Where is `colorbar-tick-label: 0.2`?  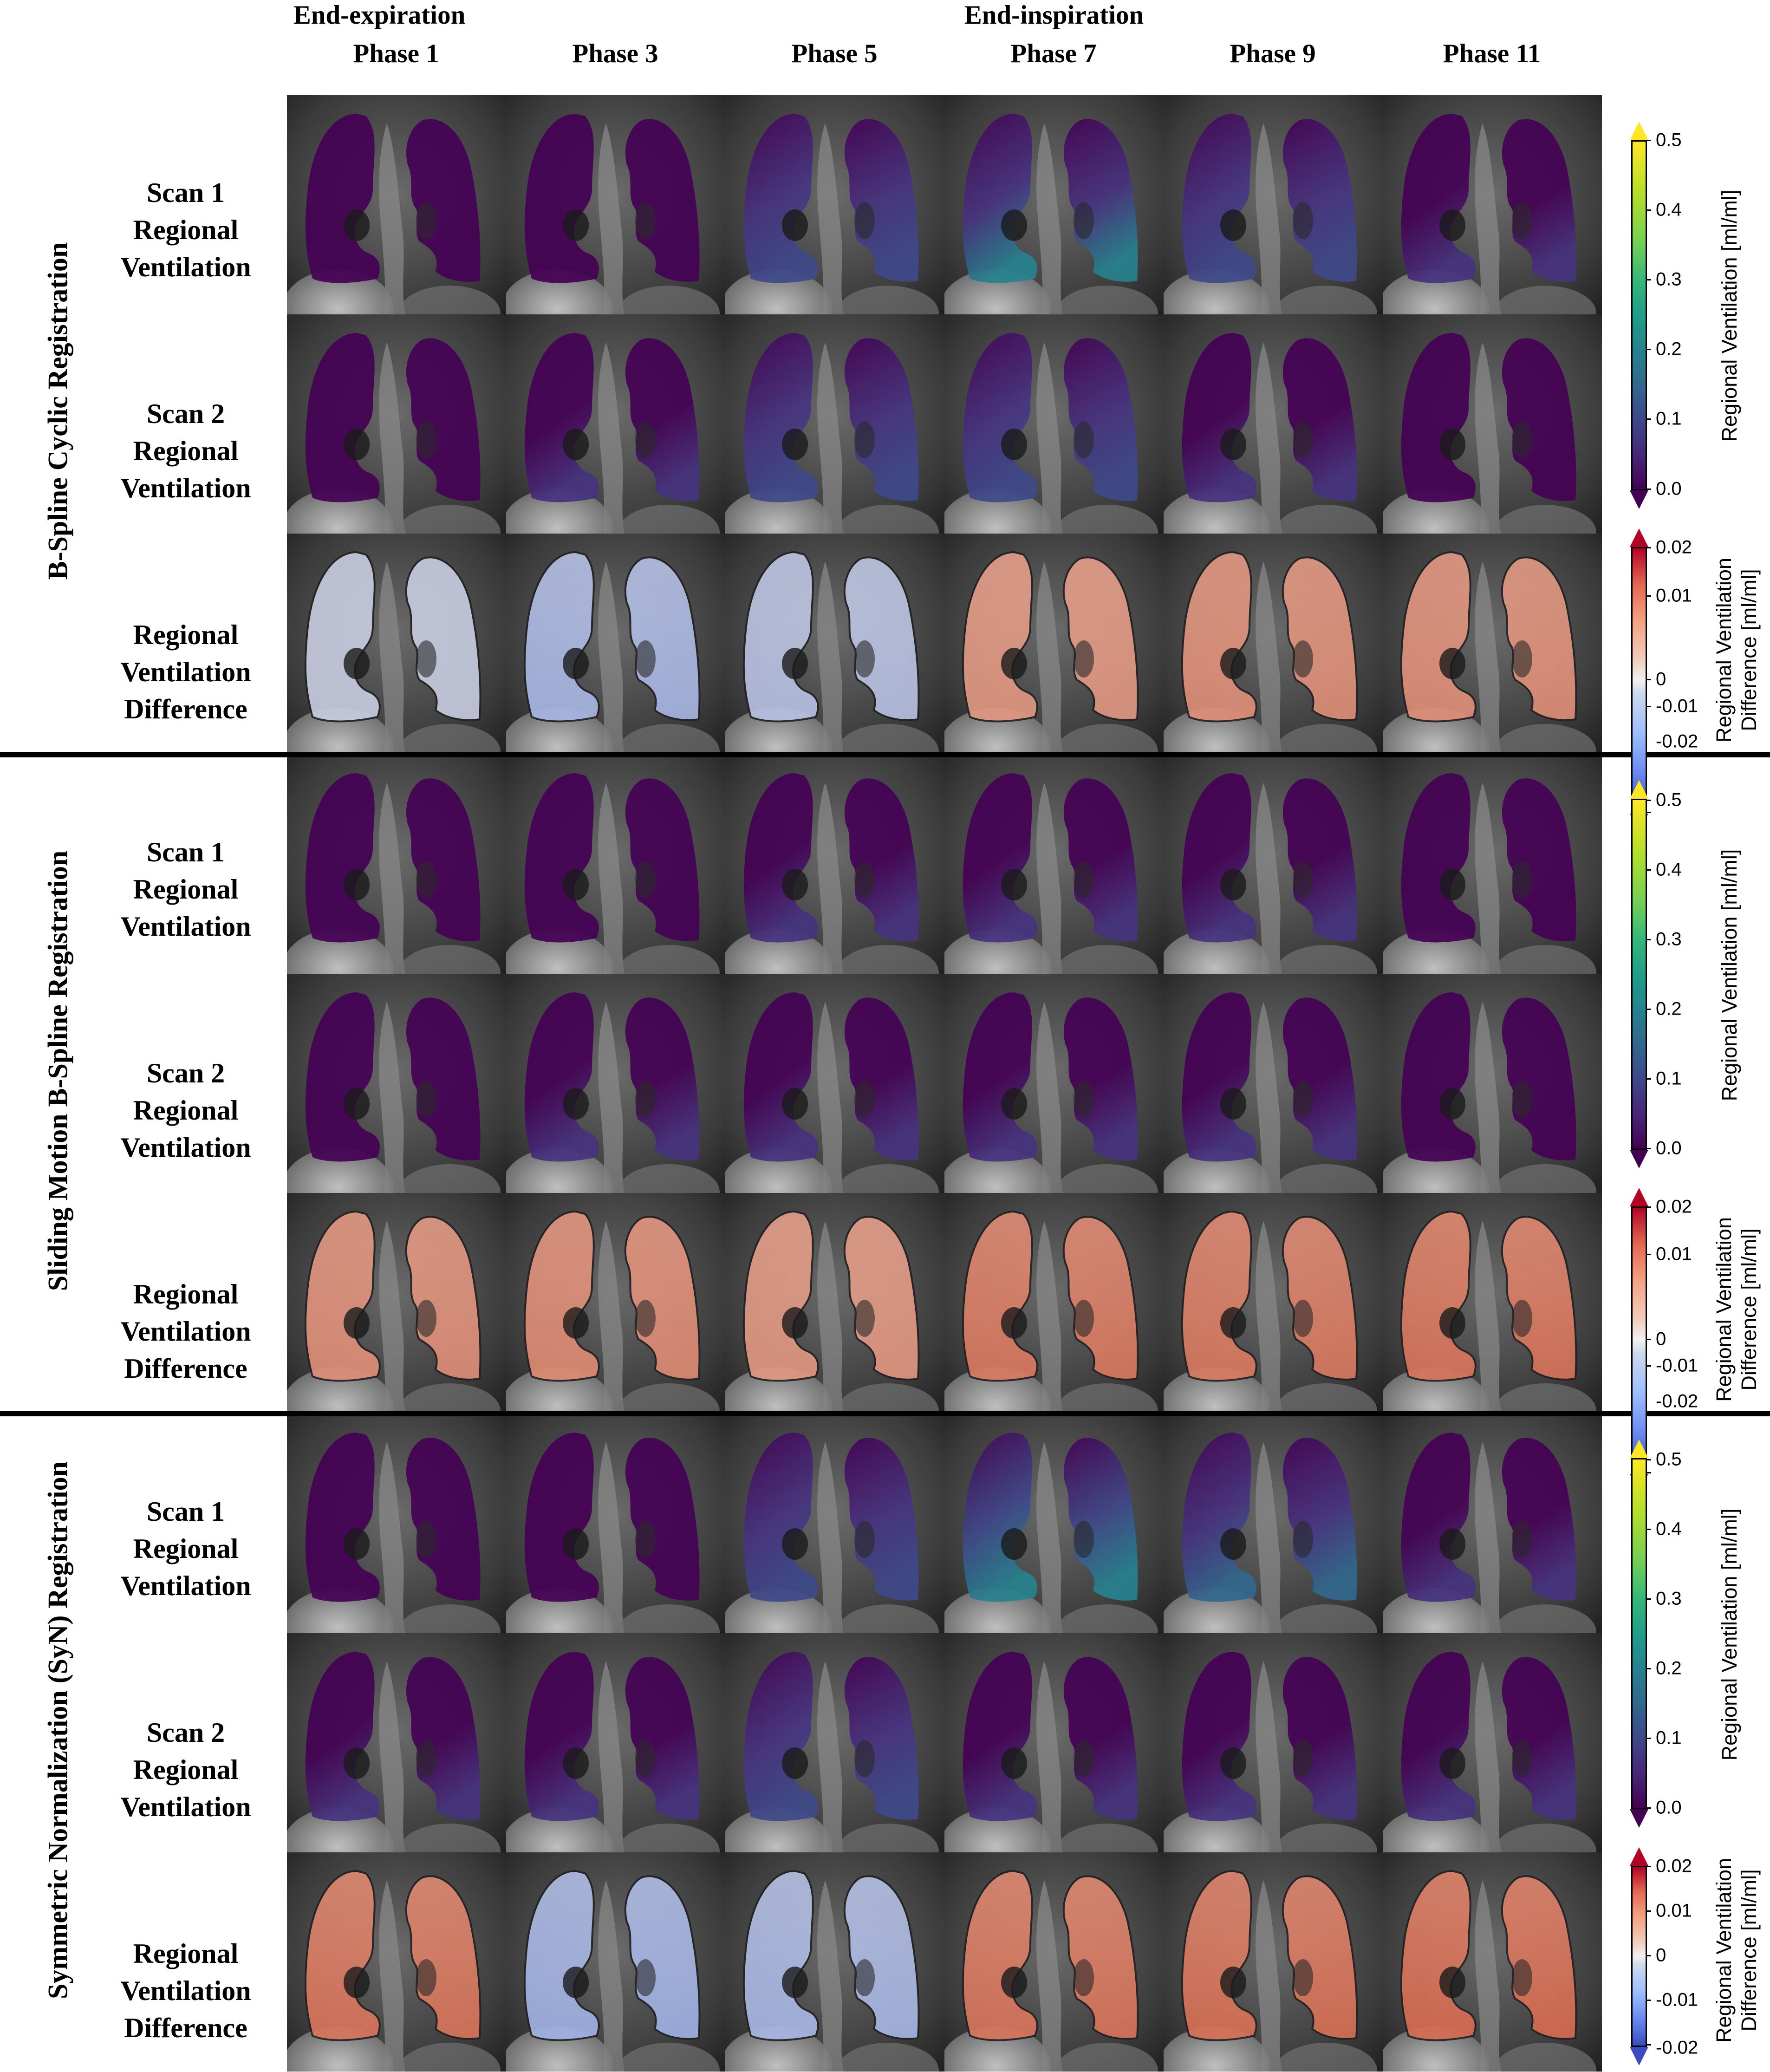 colorbar-tick-label: 0.2 is located at coordinates (1669, 349).